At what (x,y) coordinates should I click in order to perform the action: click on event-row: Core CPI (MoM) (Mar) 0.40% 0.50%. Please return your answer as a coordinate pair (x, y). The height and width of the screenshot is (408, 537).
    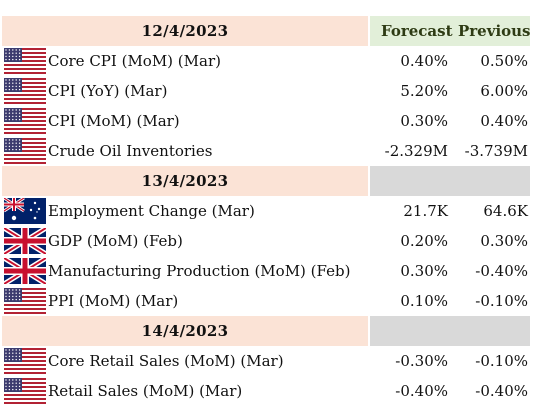
    Looking at the image, I should click on (268, 61).